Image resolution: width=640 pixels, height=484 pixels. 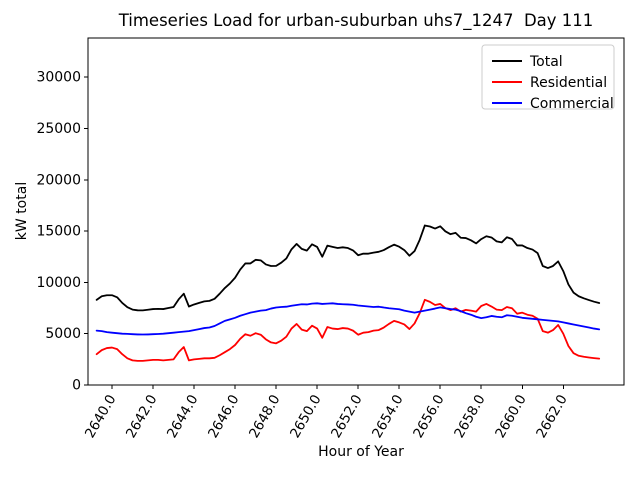 I want to click on series-line-commercial, so click(x=348, y=319).